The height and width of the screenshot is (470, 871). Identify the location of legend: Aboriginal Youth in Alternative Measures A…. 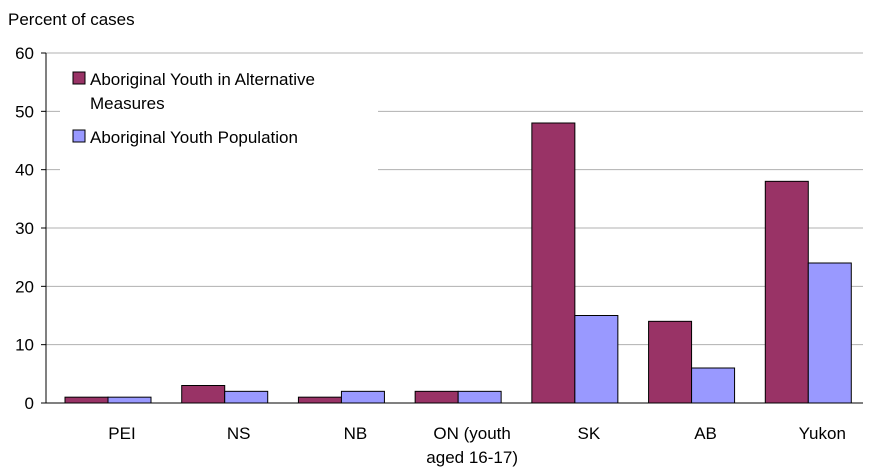
(219, 121).